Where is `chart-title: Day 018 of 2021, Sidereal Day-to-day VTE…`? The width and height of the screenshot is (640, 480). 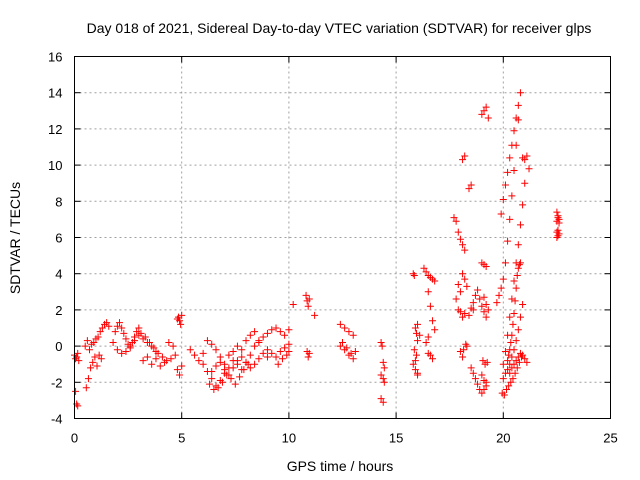 chart-title: Day 018 of 2021, Sidereal Day-to-day VTE… is located at coordinates (339, 28).